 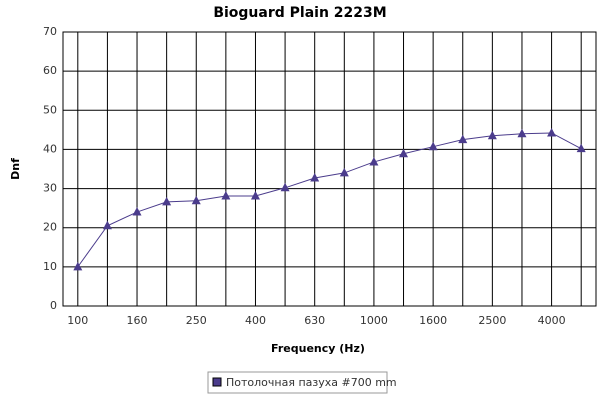 What do you see at coordinates (137, 320) in the screenshot?
I see `x-tick-label: 160` at bounding box center [137, 320].